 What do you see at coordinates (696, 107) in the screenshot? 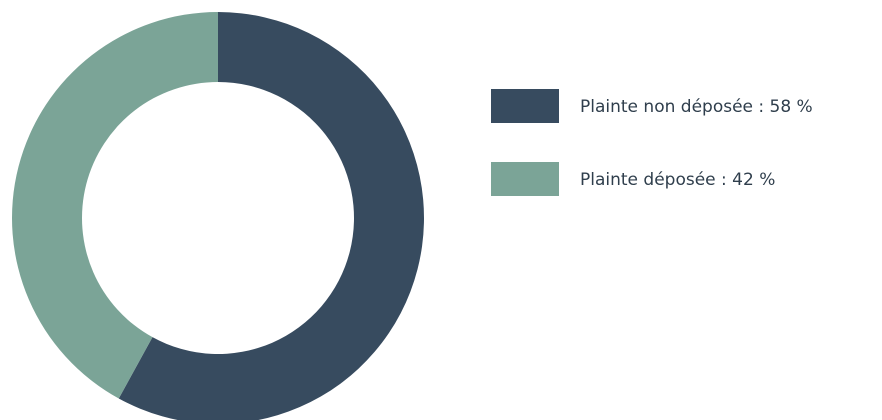
I see `legend-label-0: Plainte non déposée : 58 %` at bounding box center [696, 107].